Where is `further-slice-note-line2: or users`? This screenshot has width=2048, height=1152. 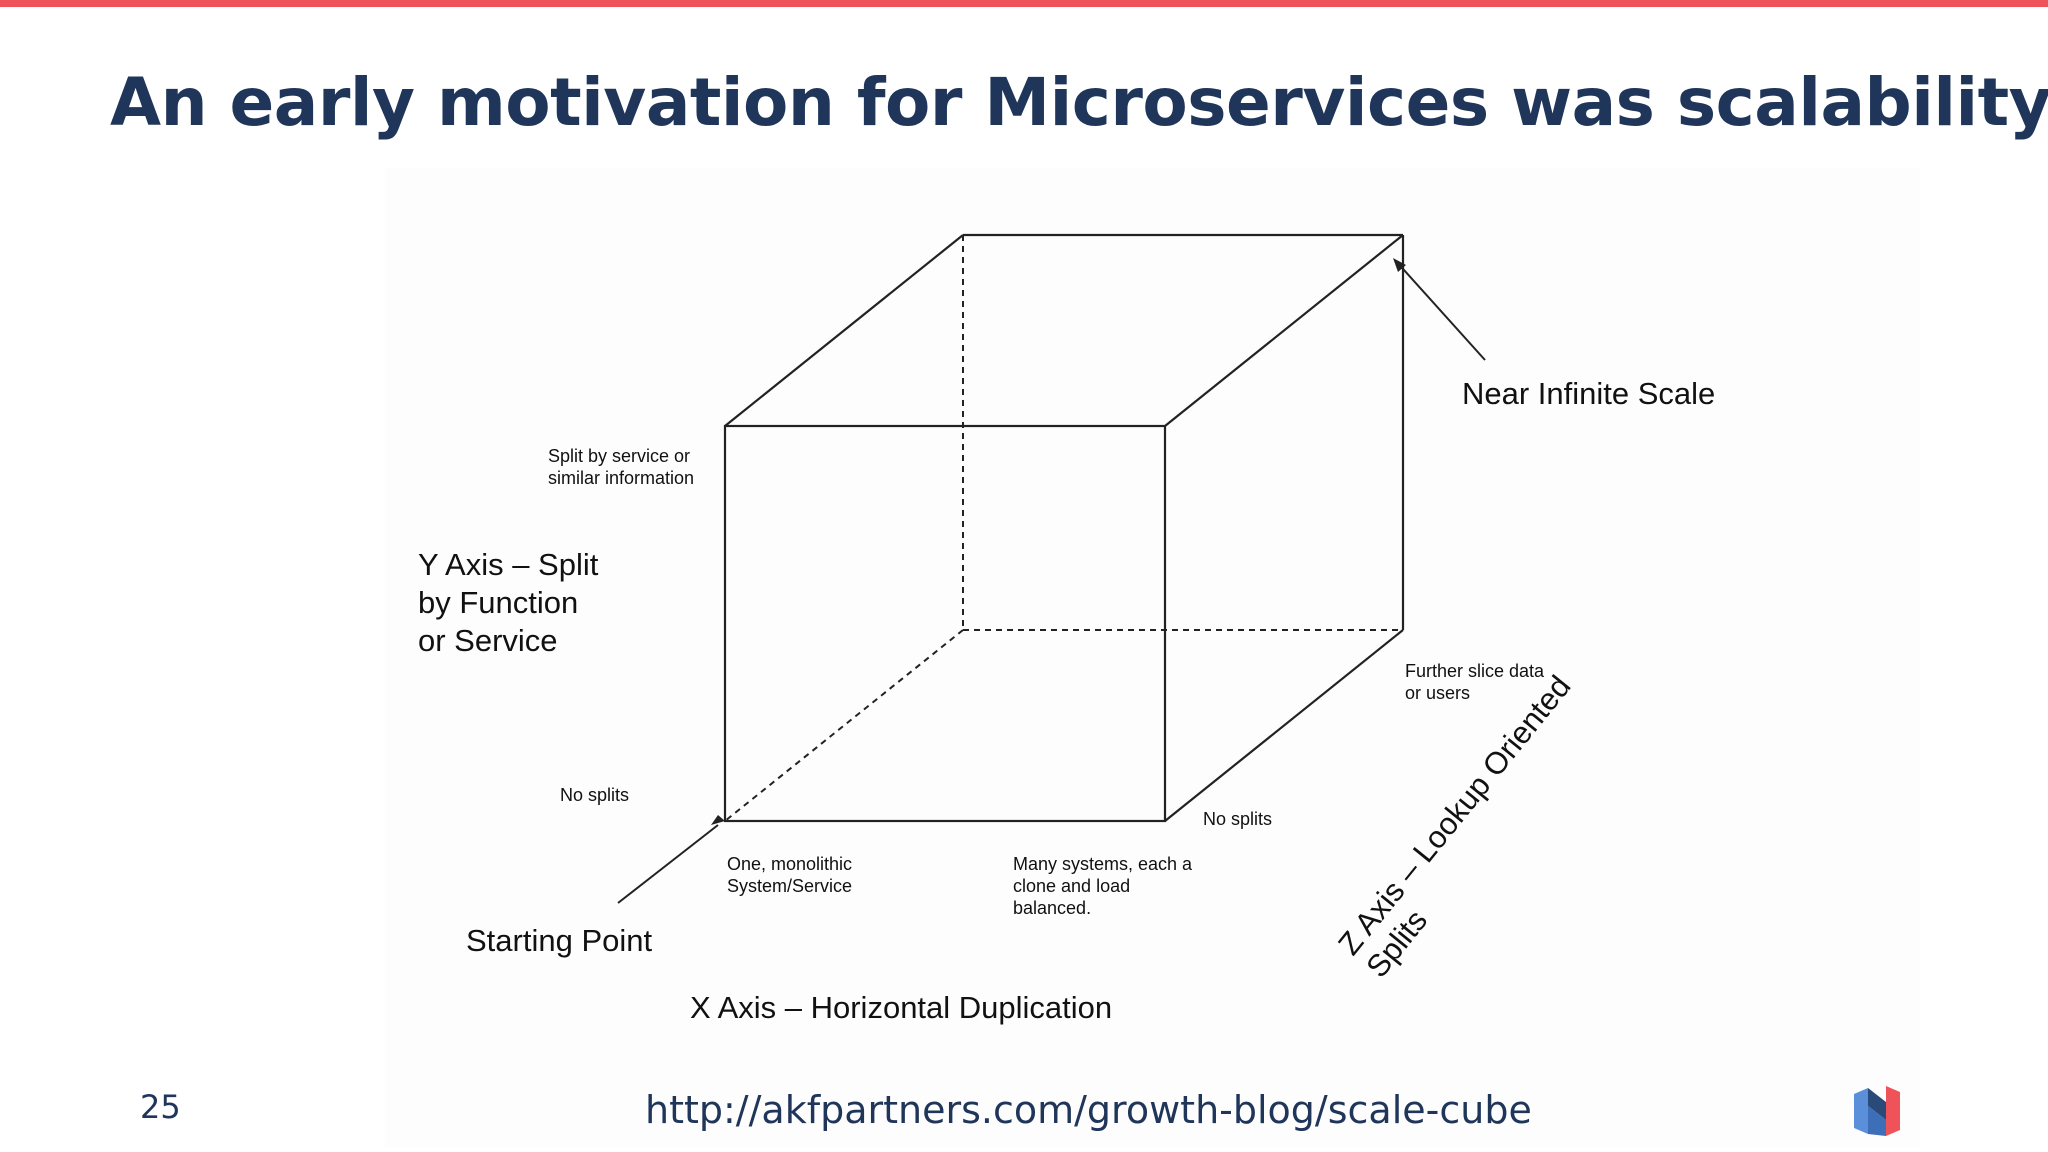 further-slice-note-line2: or users is located at coordinates (1437, 693).